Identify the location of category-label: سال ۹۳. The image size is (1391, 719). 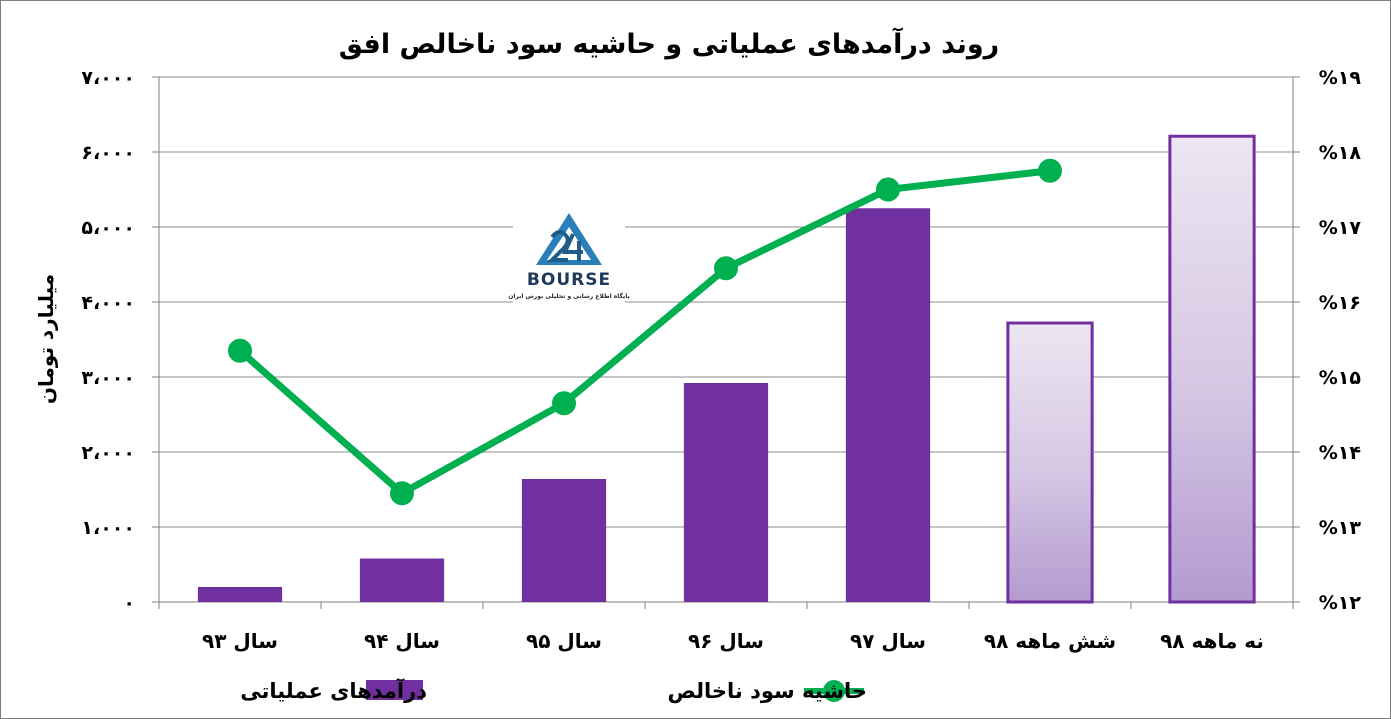
(240, 641).